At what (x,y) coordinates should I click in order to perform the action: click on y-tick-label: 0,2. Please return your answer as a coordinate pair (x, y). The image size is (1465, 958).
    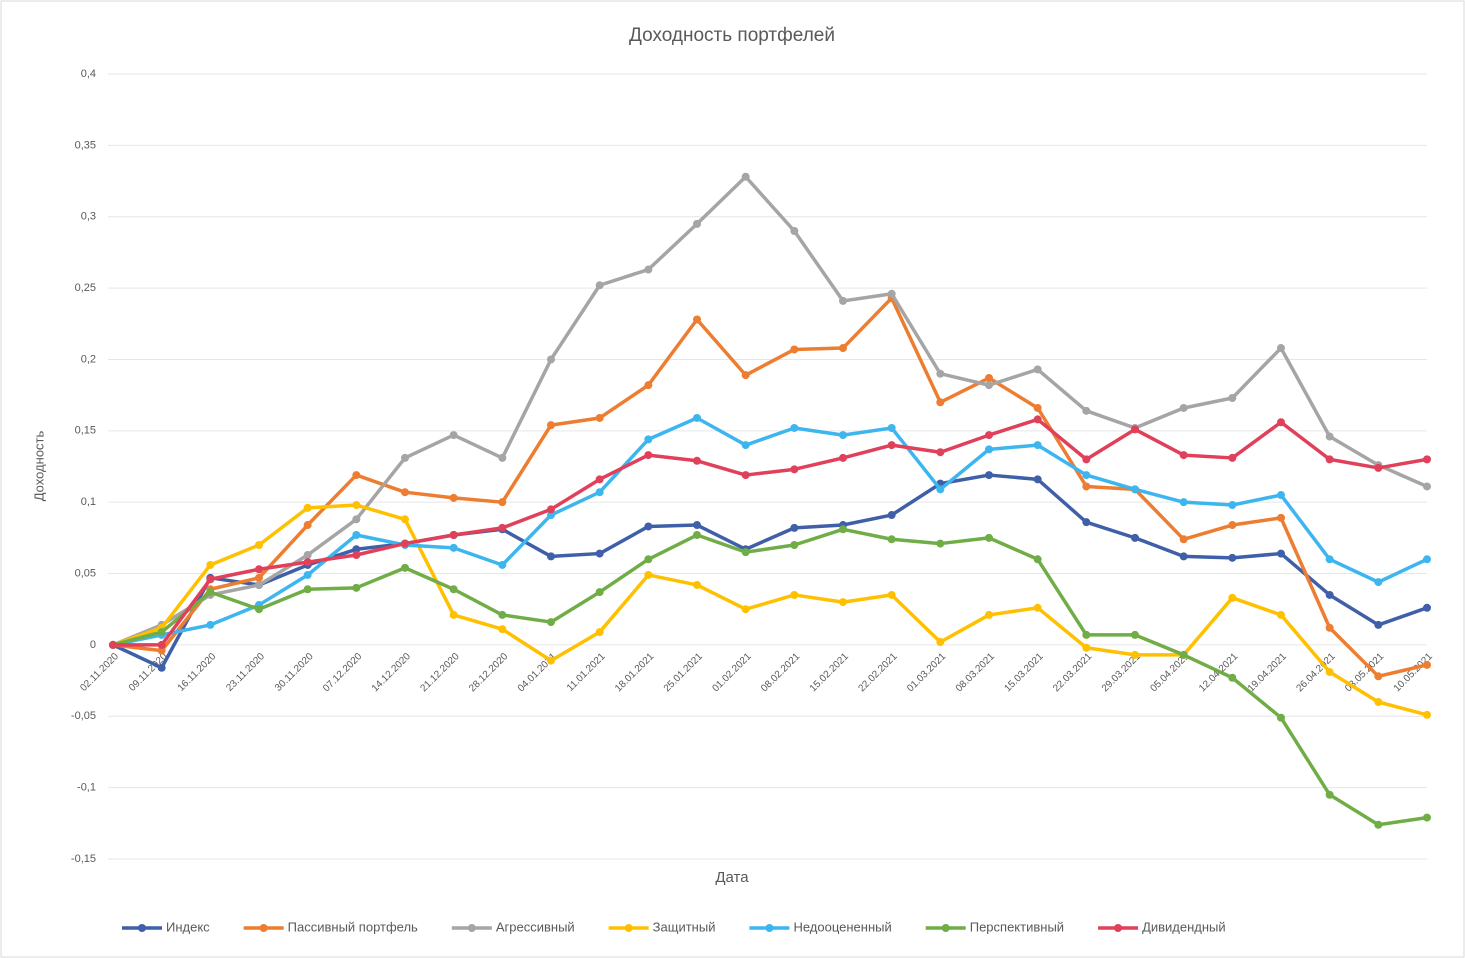
    Looking at the image, I should click on (88, 359).